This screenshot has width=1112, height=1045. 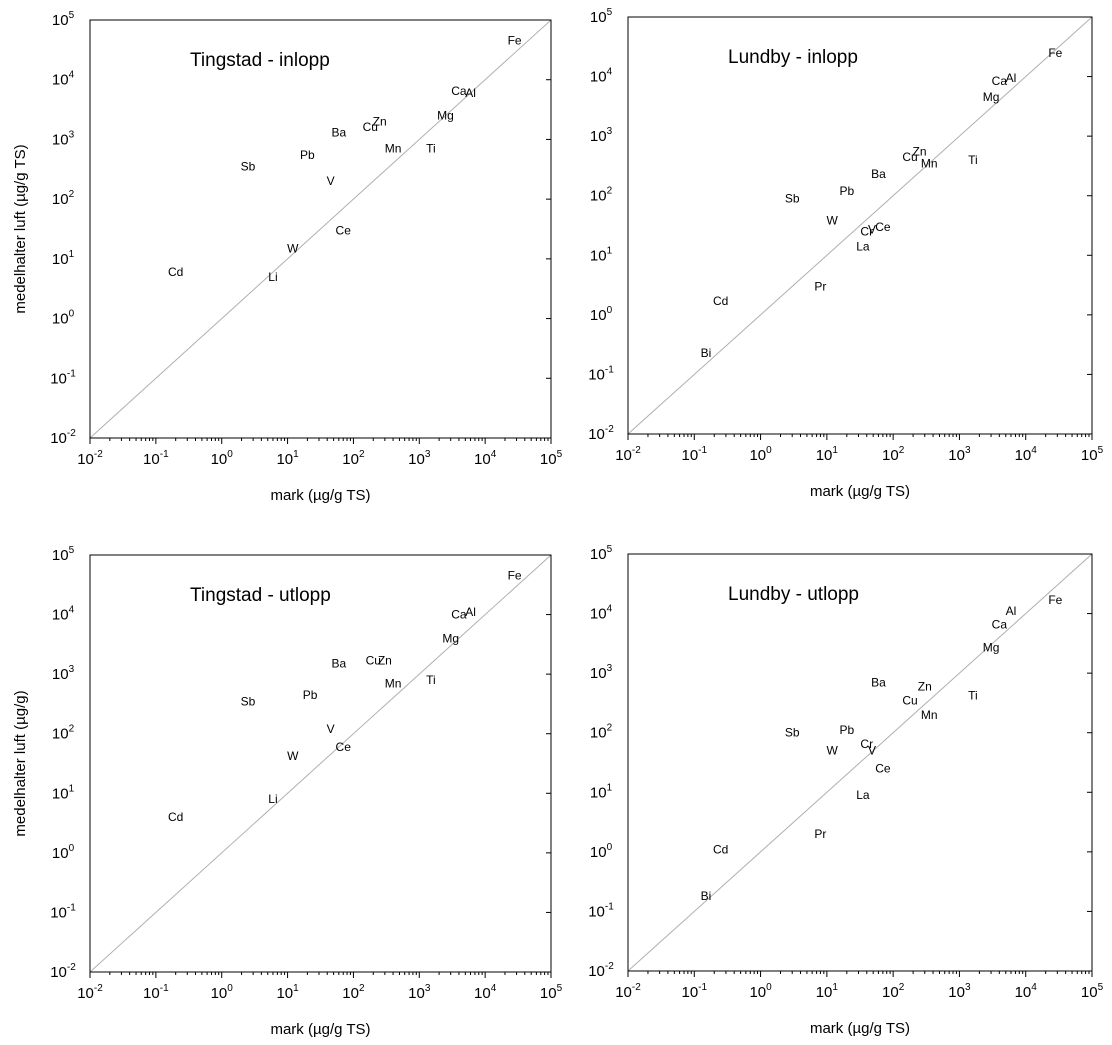 What do you see at coordinates (272, 277) in the screenshot?
I see `data-point-label-li: Li` at bounding box center [272, 277].